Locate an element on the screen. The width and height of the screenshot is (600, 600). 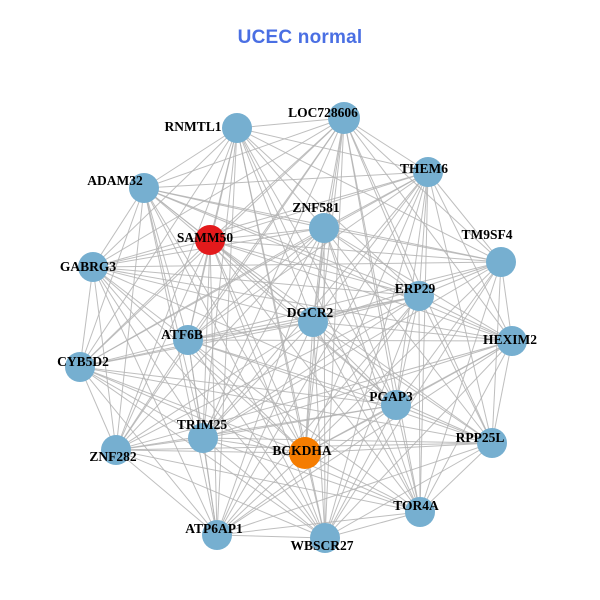
node-them6 is located at coordinates (428, 172).